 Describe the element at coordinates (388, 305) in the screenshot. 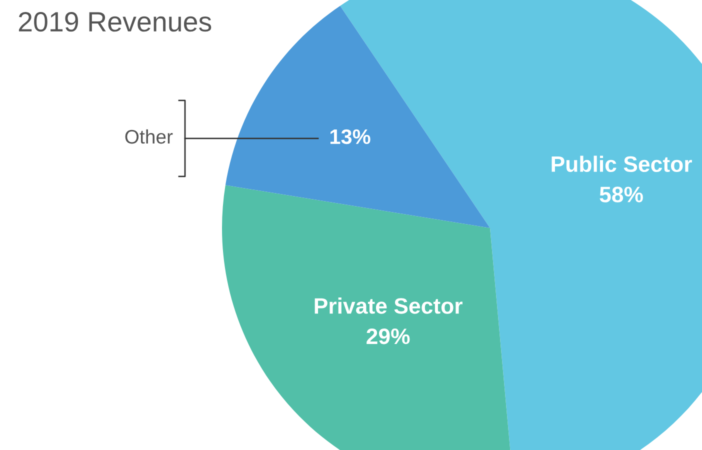

I see `slice-label: Private Sector` at that location.